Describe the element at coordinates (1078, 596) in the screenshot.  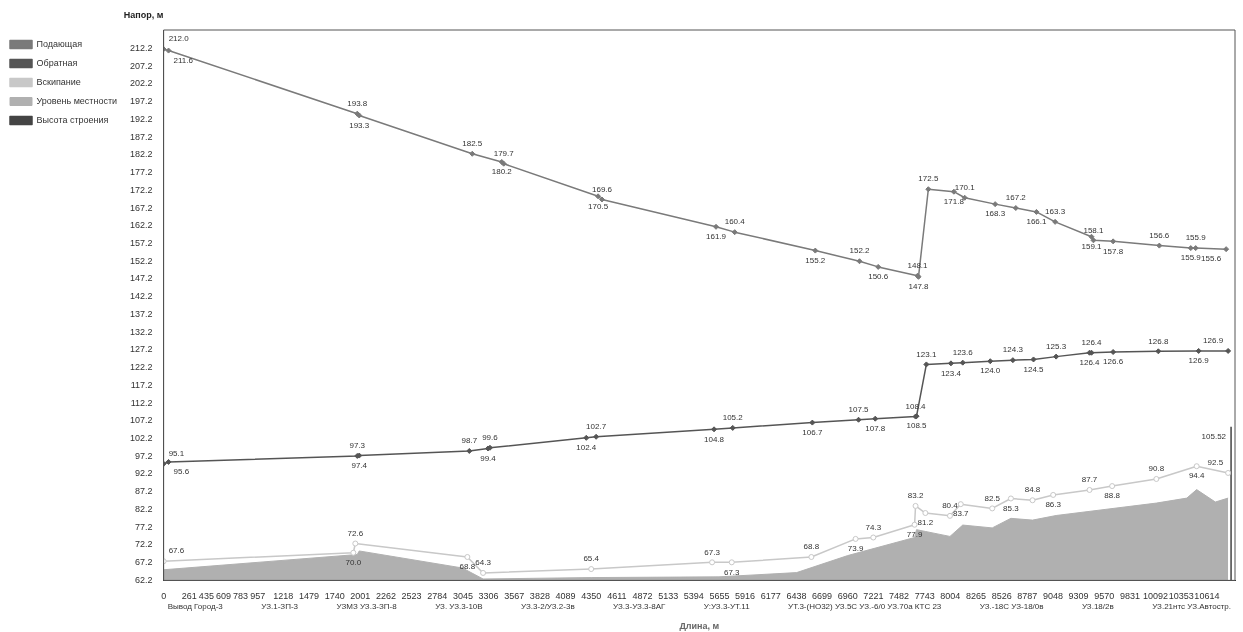
I see `x-tick-label: 9309` at that location.